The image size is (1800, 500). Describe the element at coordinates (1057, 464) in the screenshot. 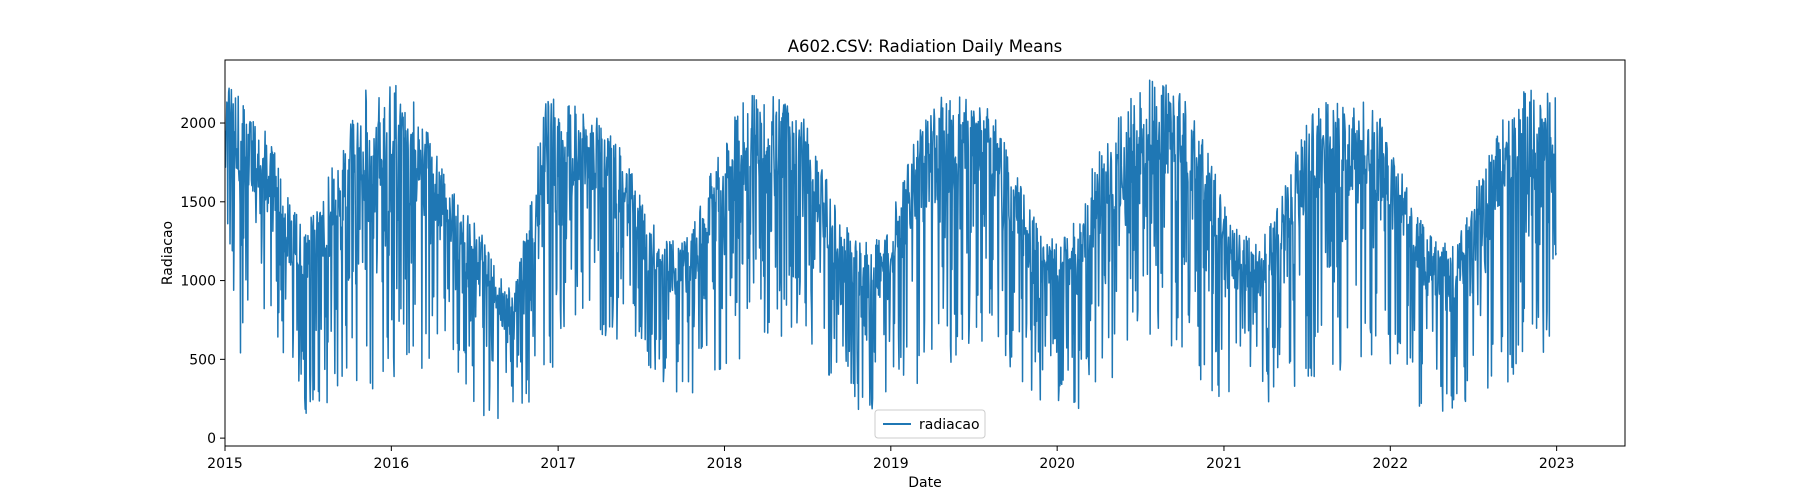

I see `x-tick-label: 2020` at that location.